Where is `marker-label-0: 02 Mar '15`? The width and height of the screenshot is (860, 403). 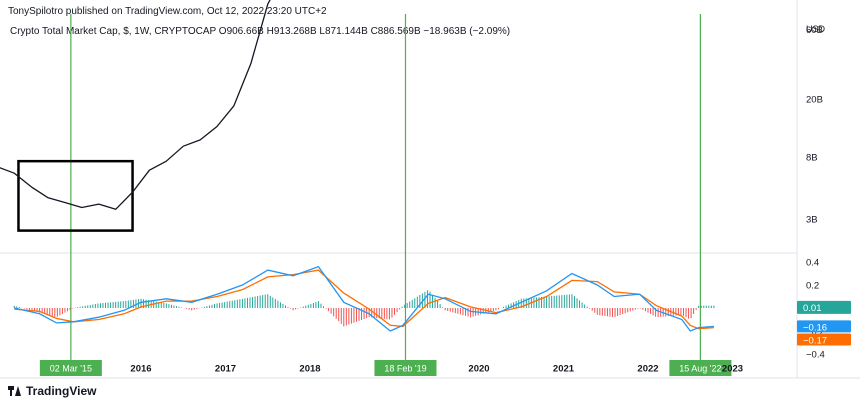 marker-label-0: 02 Mar '15 is located at coordinates (71, 369).